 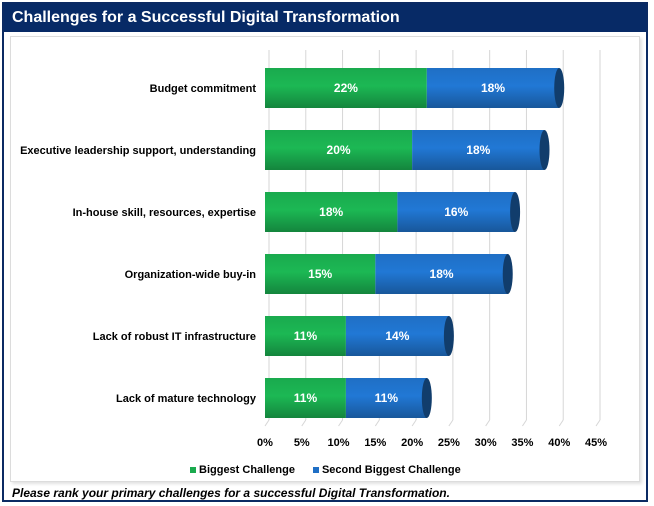 I want to click on data-label: 15%, so click(x=320, y=274).